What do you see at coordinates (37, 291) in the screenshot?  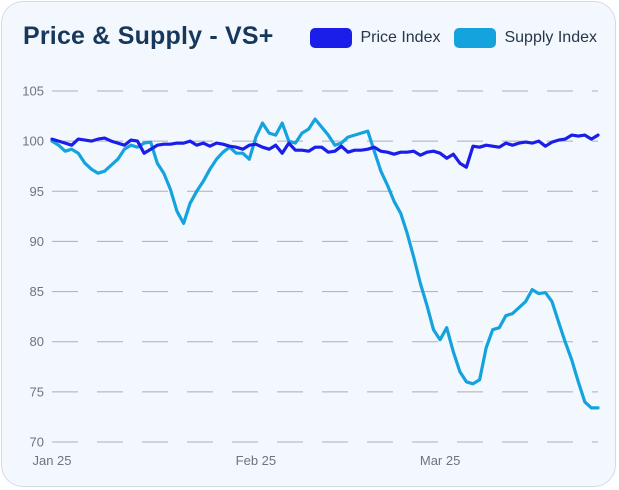 I see `y-tick-label: 85` at bounding box center [37, 291].